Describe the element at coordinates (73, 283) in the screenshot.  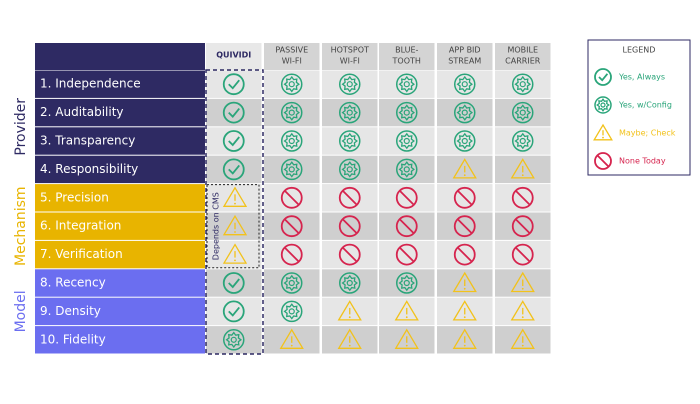
I see `row-label: 8. Recency` at that location.